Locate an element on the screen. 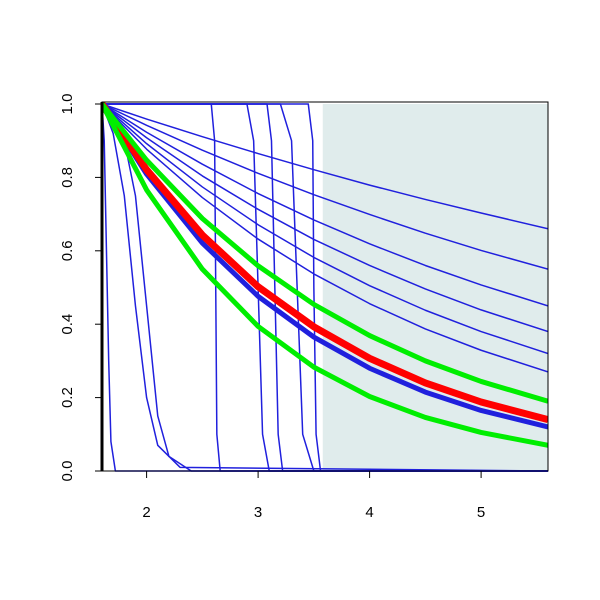 The image size is (600, 600). x-tick-label: 3 is located at coordinates (258, 512).